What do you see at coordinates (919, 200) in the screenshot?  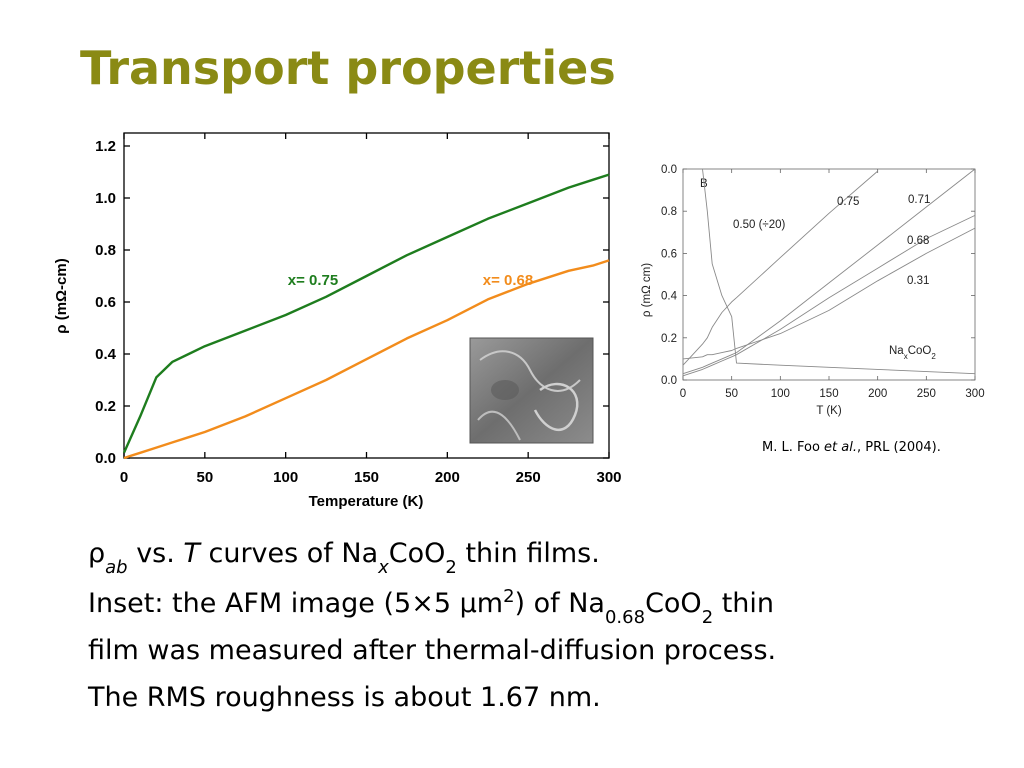 I see `series-label: 0.71` at bounding box center [919, 200].